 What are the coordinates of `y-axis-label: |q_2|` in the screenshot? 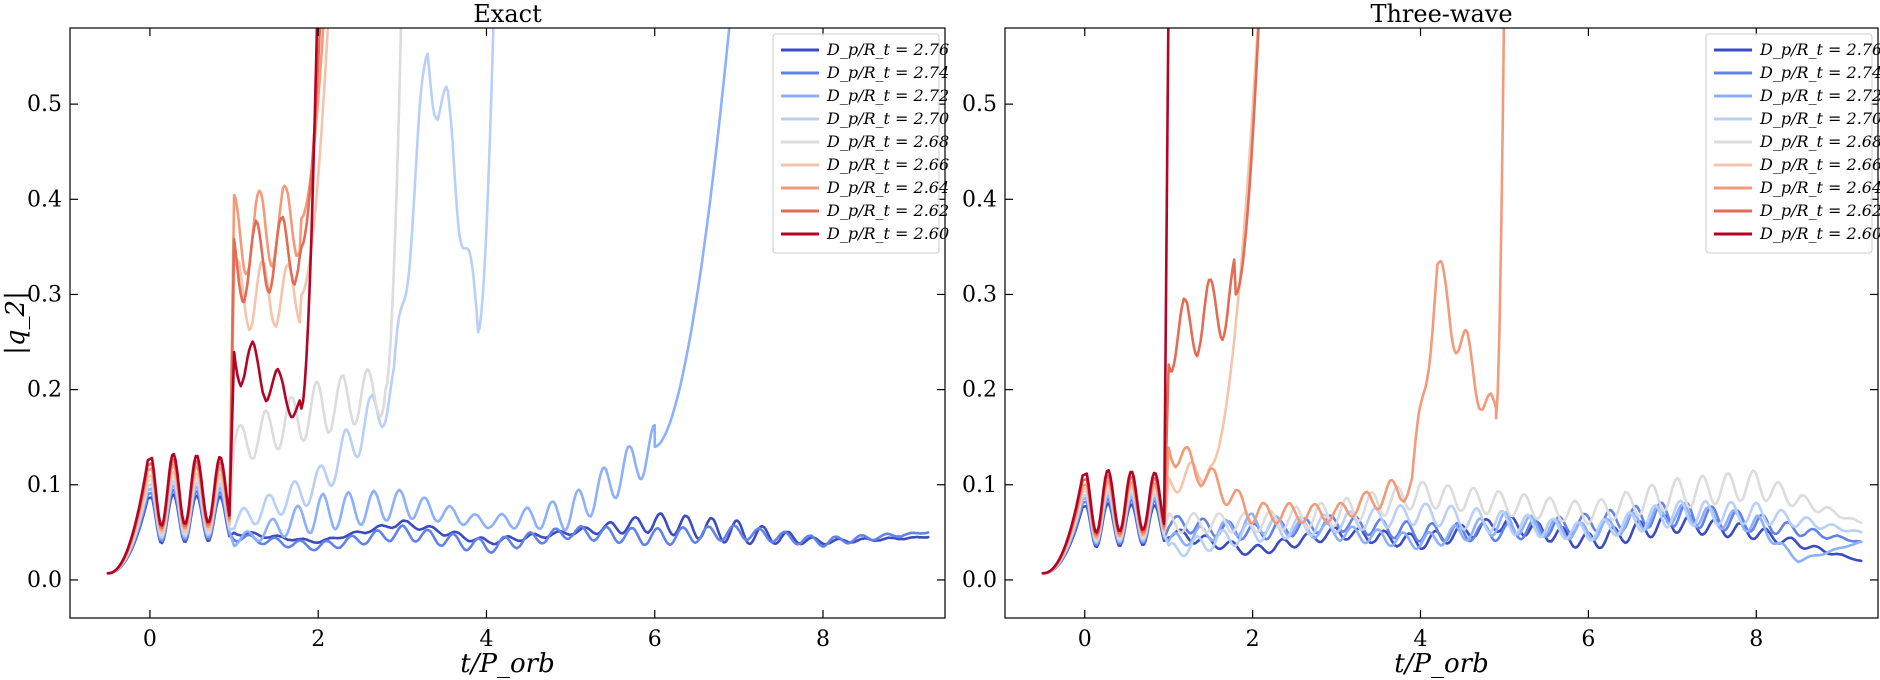 It's located at (16, 323).